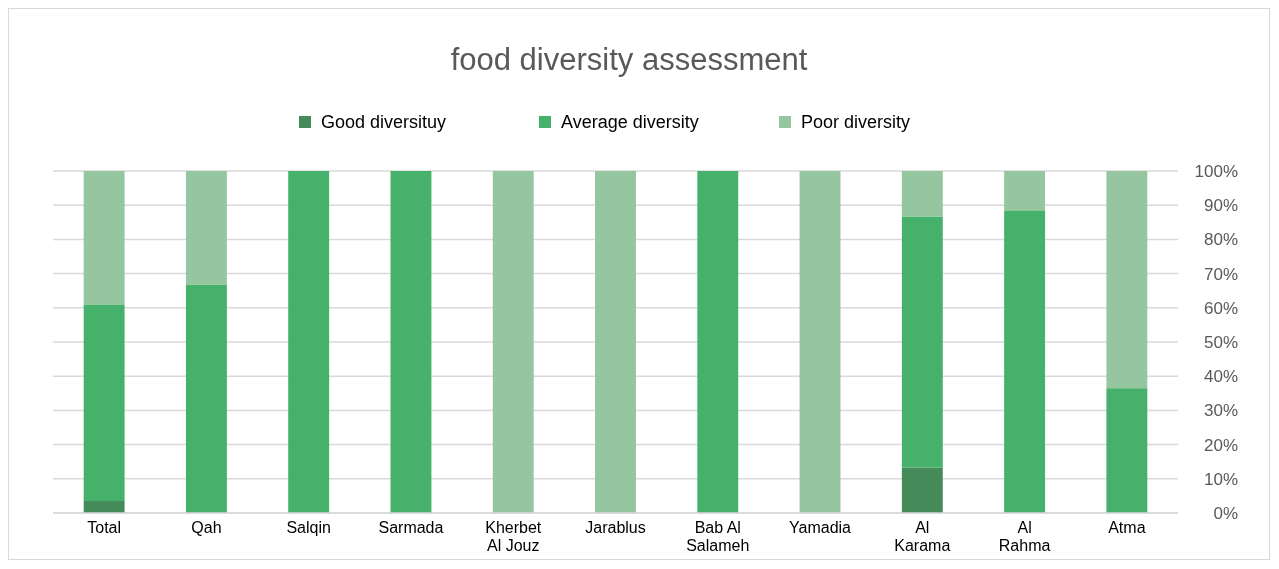  I want to click on x-tick-label: Total, so click(104, 527).